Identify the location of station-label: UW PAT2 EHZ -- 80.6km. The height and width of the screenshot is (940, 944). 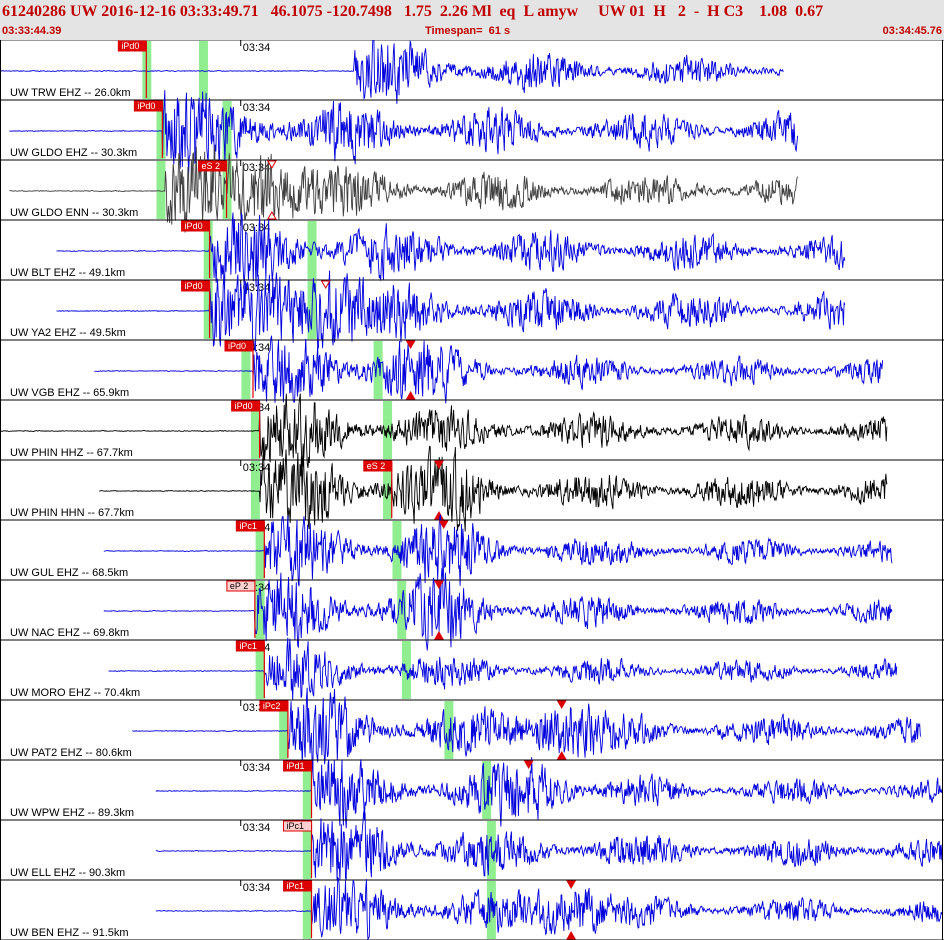
(71, 753).